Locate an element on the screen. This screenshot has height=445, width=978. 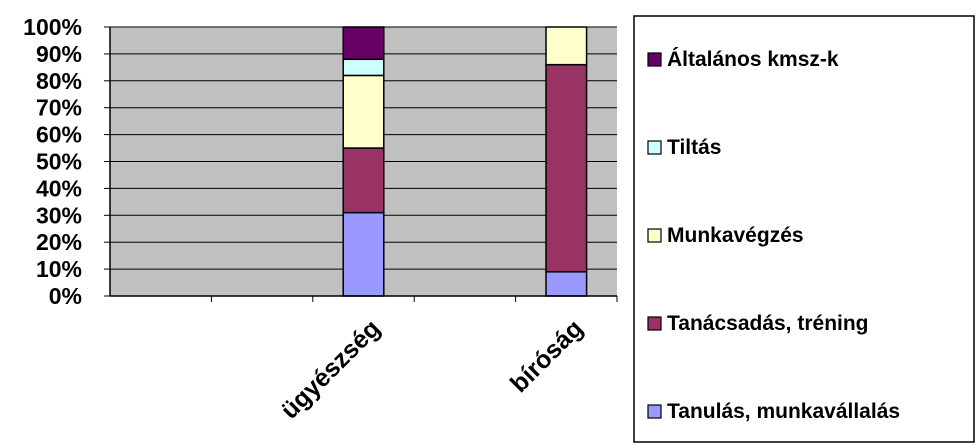
y-tick-label: 50% is located at coordinates (59, 162).